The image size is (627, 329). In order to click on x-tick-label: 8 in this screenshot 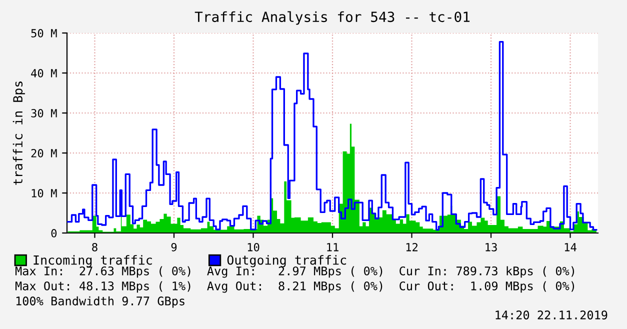, I will do `click(95, 247)`.